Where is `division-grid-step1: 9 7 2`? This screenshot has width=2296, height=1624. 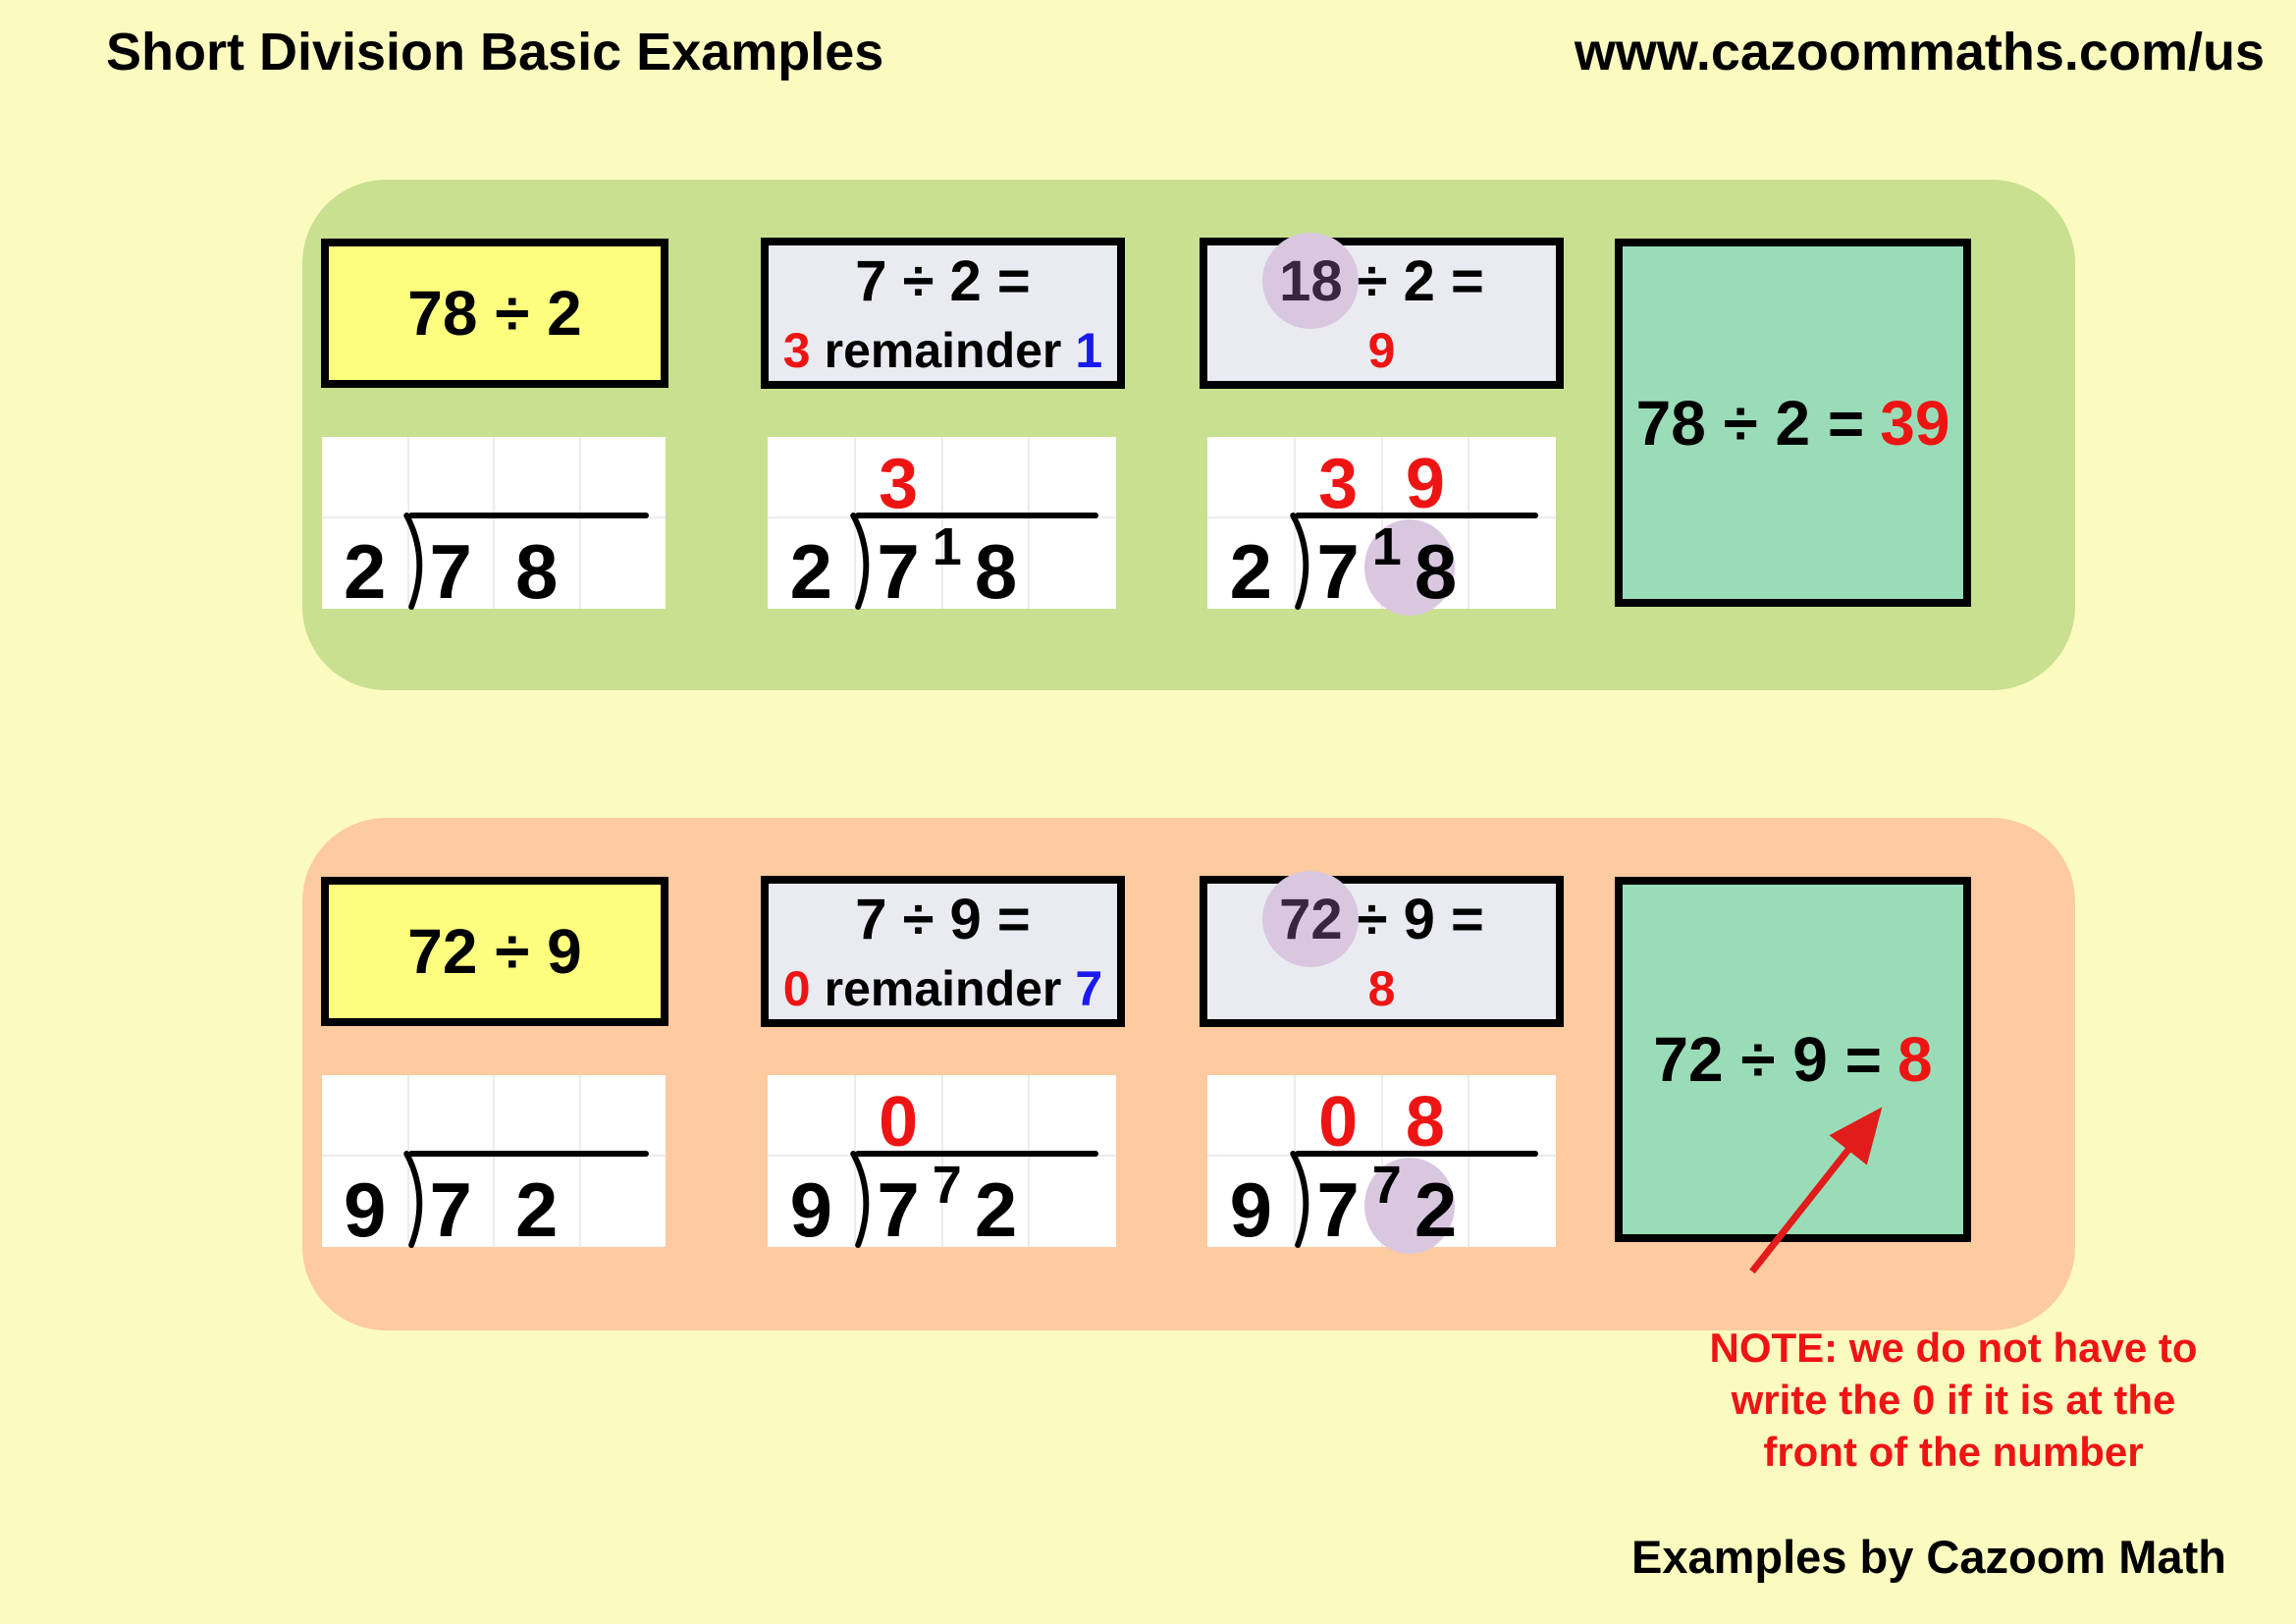
division-grid-step1: 9 7 2 is located at coordinates (494, 1164).